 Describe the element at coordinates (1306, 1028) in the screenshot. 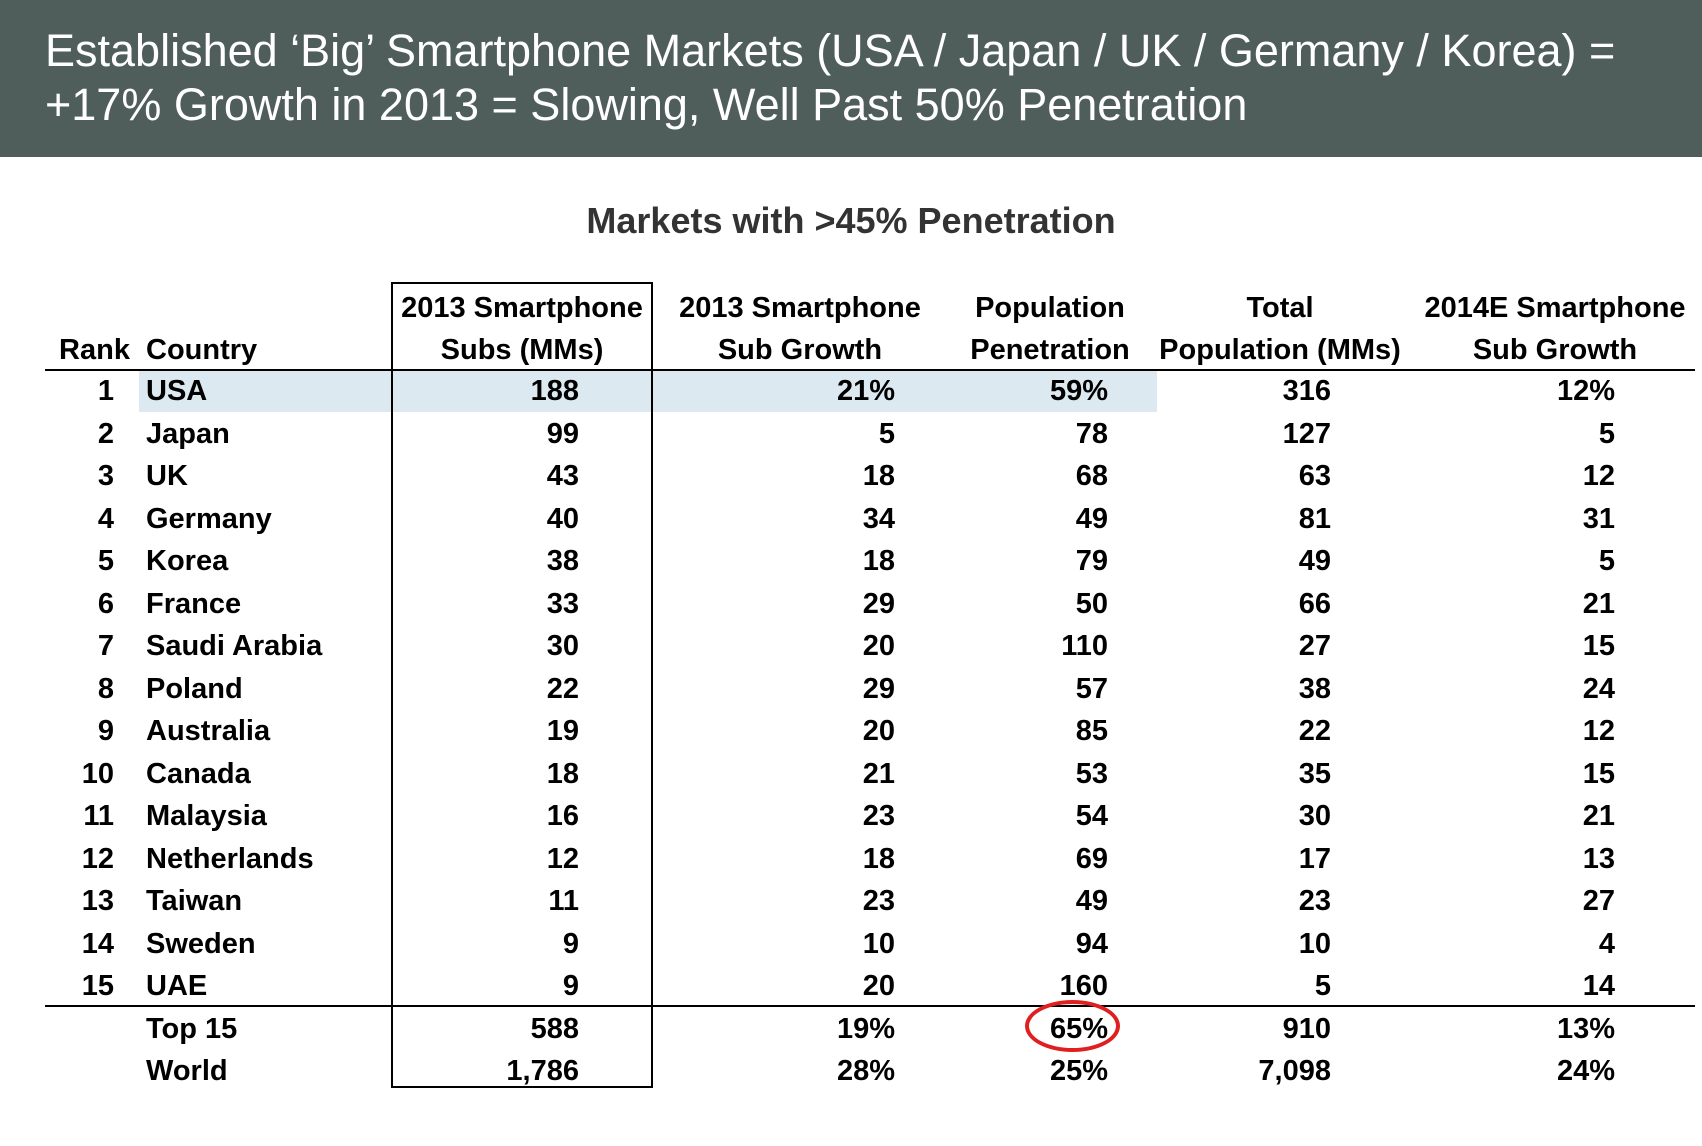

I see `total-row-population: 910` at that location.